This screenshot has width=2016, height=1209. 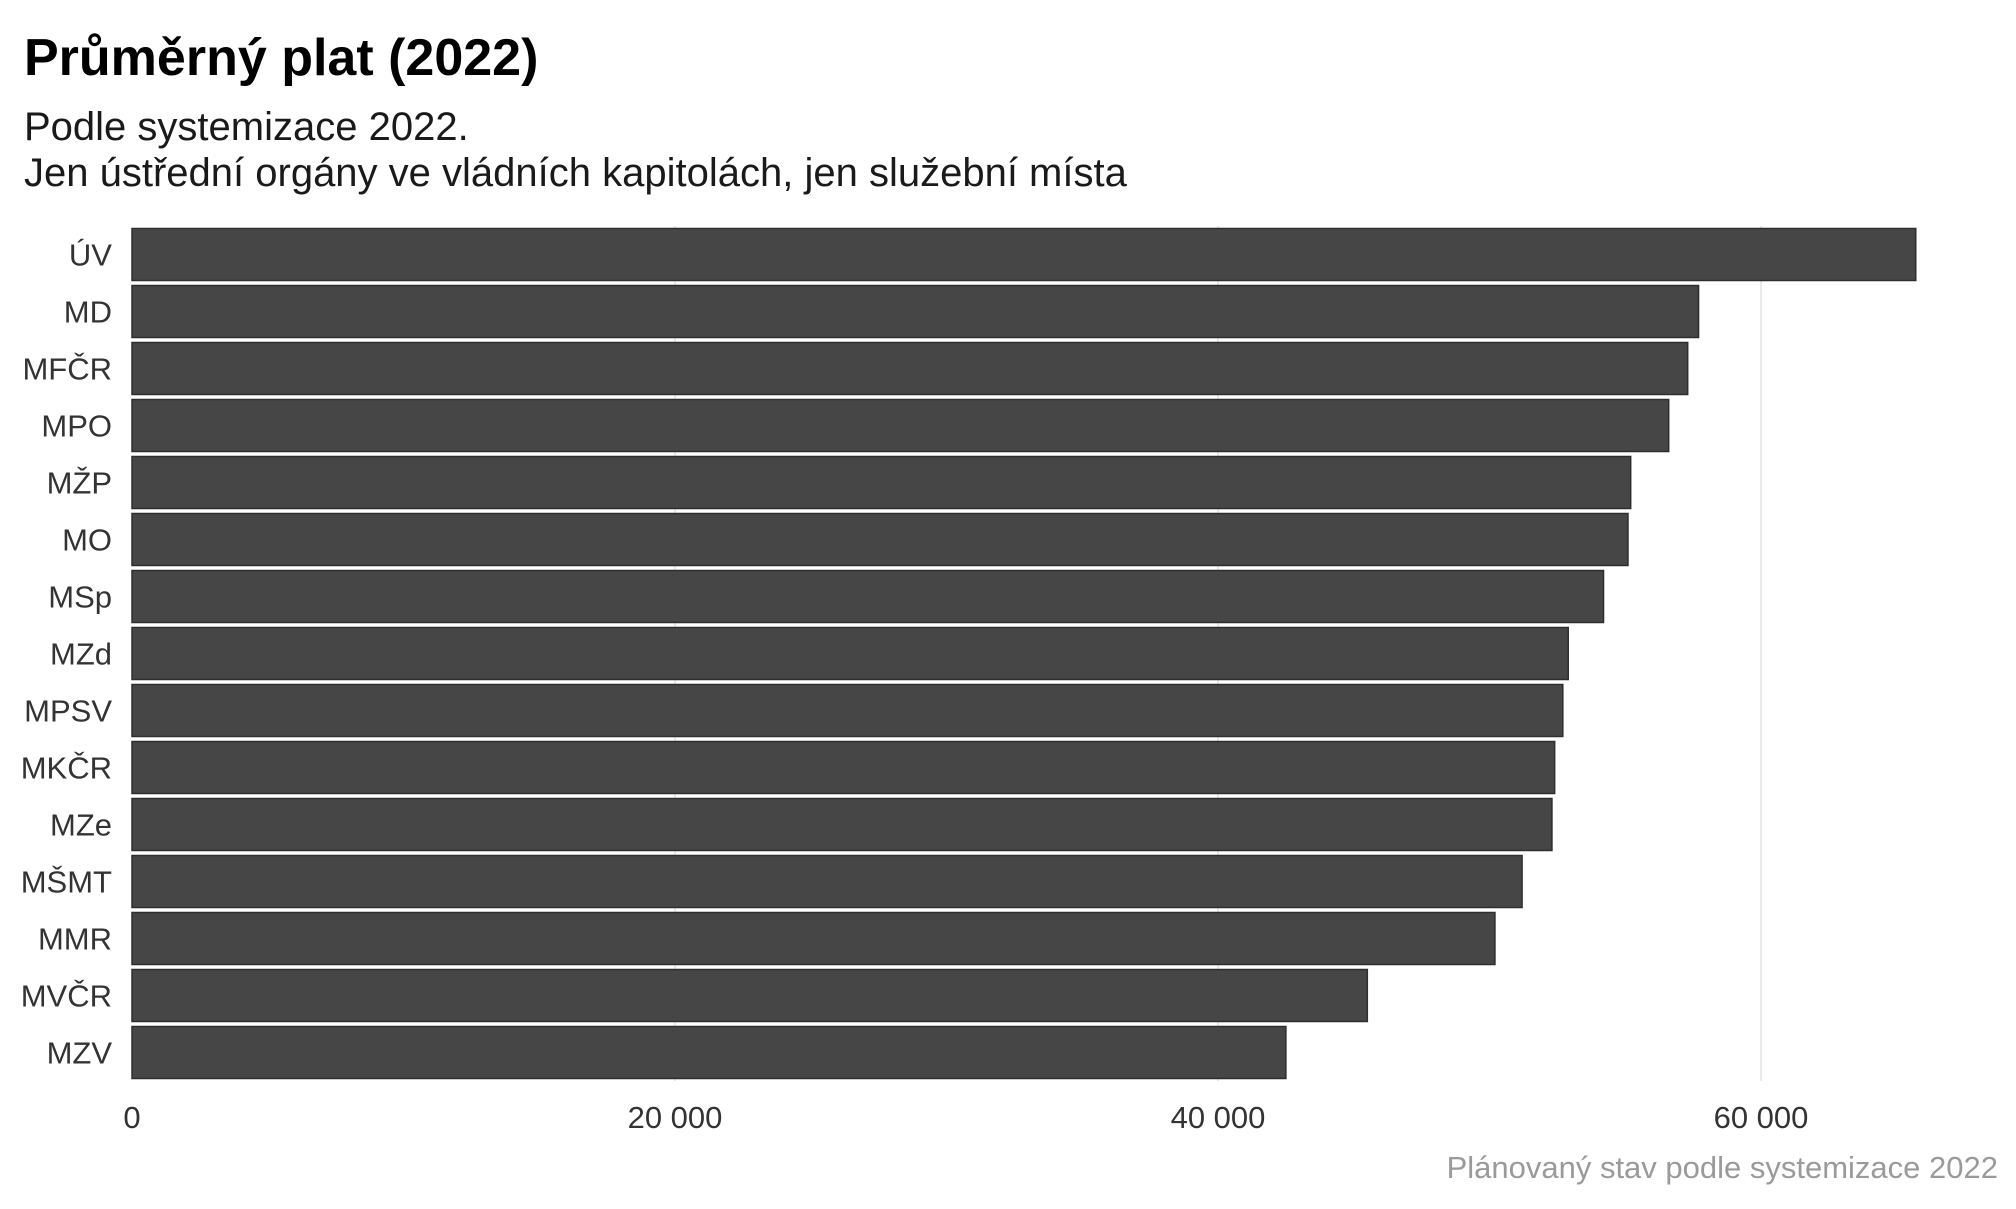 I want to click on category-label: ÚV, so click(x=90, y=255).